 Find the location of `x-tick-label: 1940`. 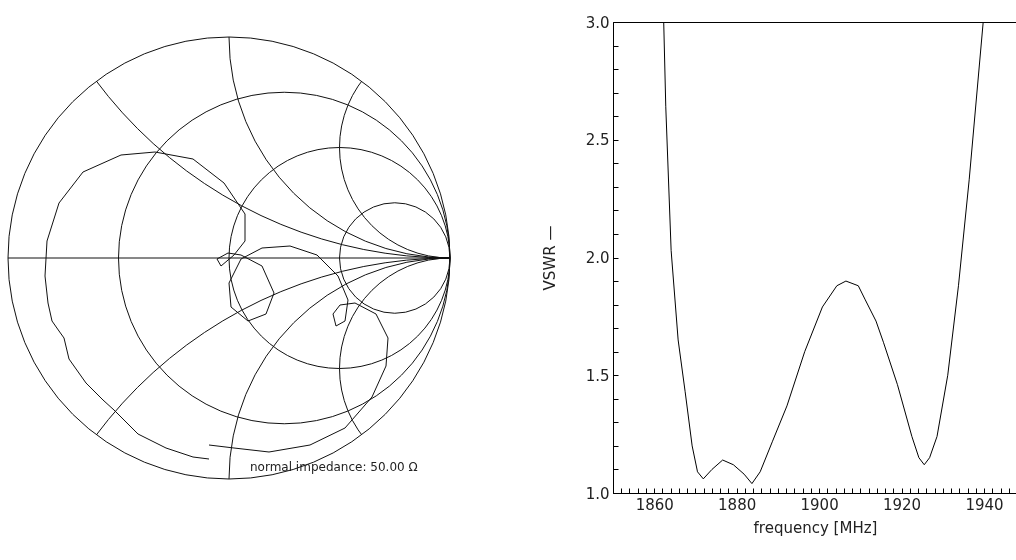

x-tick-label: 1940 is located at coordinates (984, 504).